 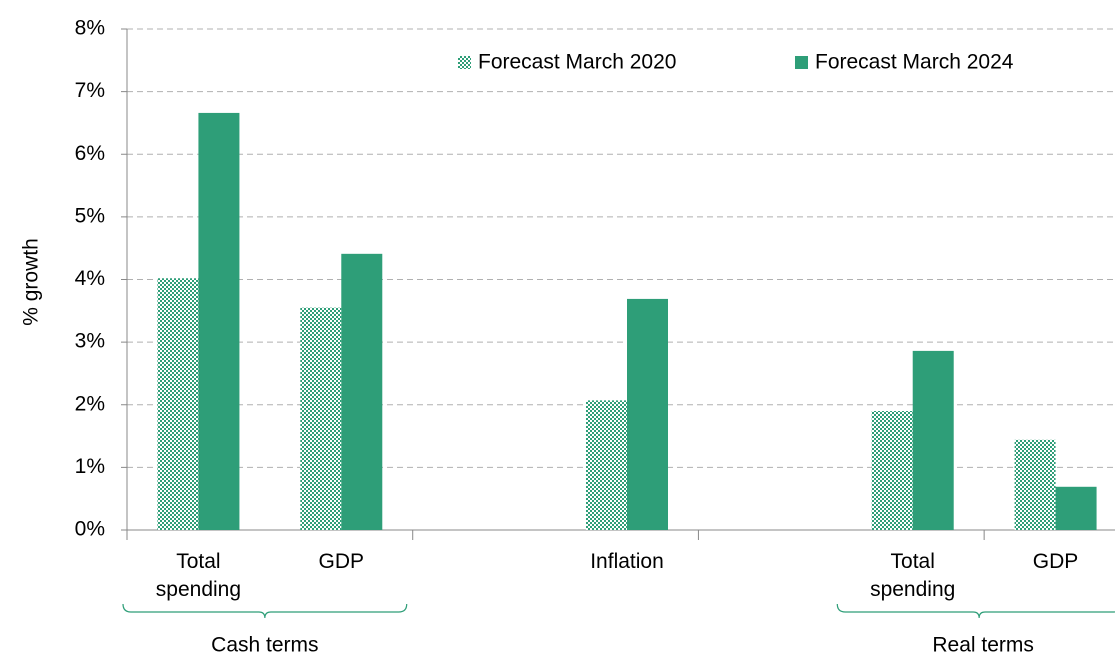 What do you see at coordinates (90, 28) in the screenshot?
I see `y-tick-label: 8%` at bounding box center [90, 28].